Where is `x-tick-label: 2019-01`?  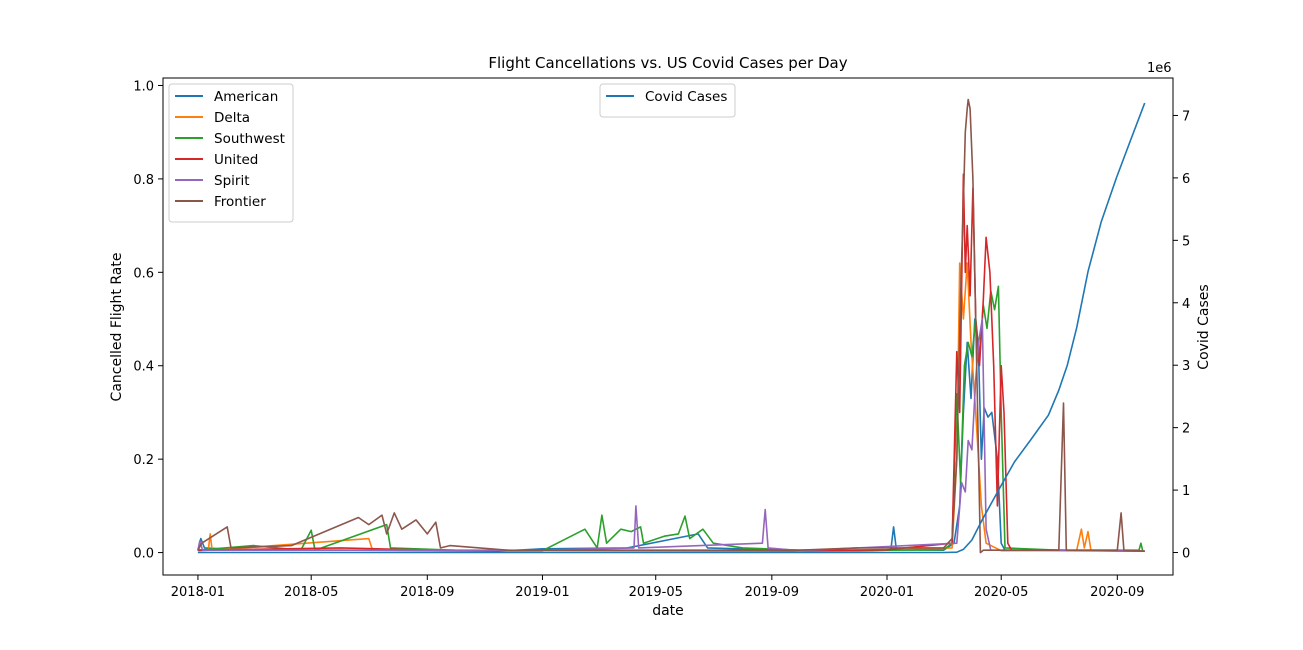
x-tick-label: 2019-01 is located at coordinates (542, 592).